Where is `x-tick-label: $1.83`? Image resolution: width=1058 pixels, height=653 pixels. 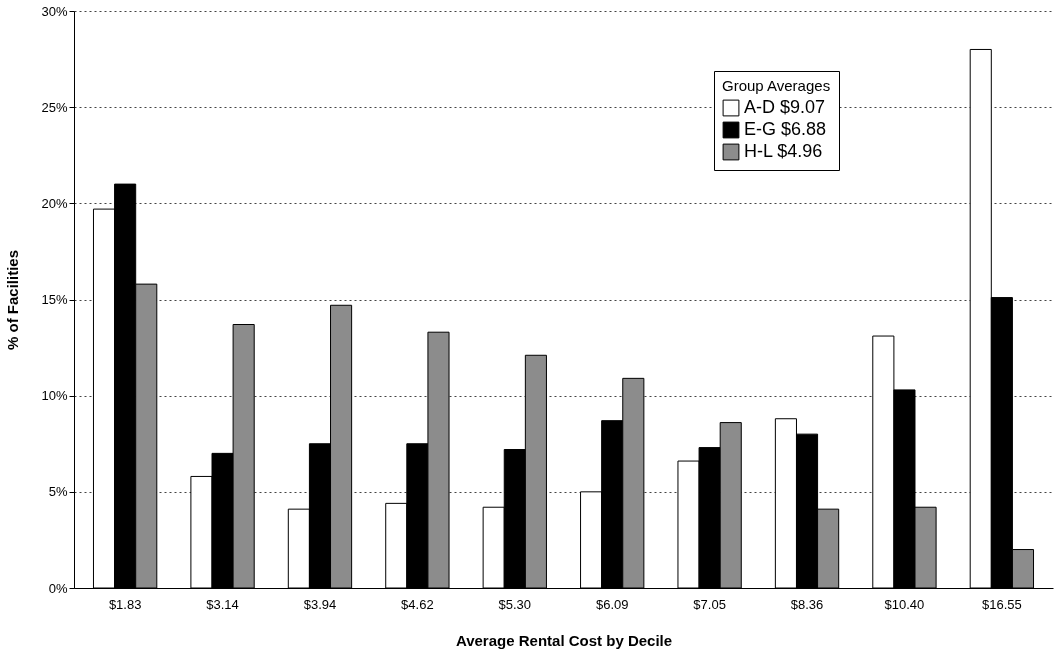
x-tick-label: $1.83 is located at coordinates (125, 604).